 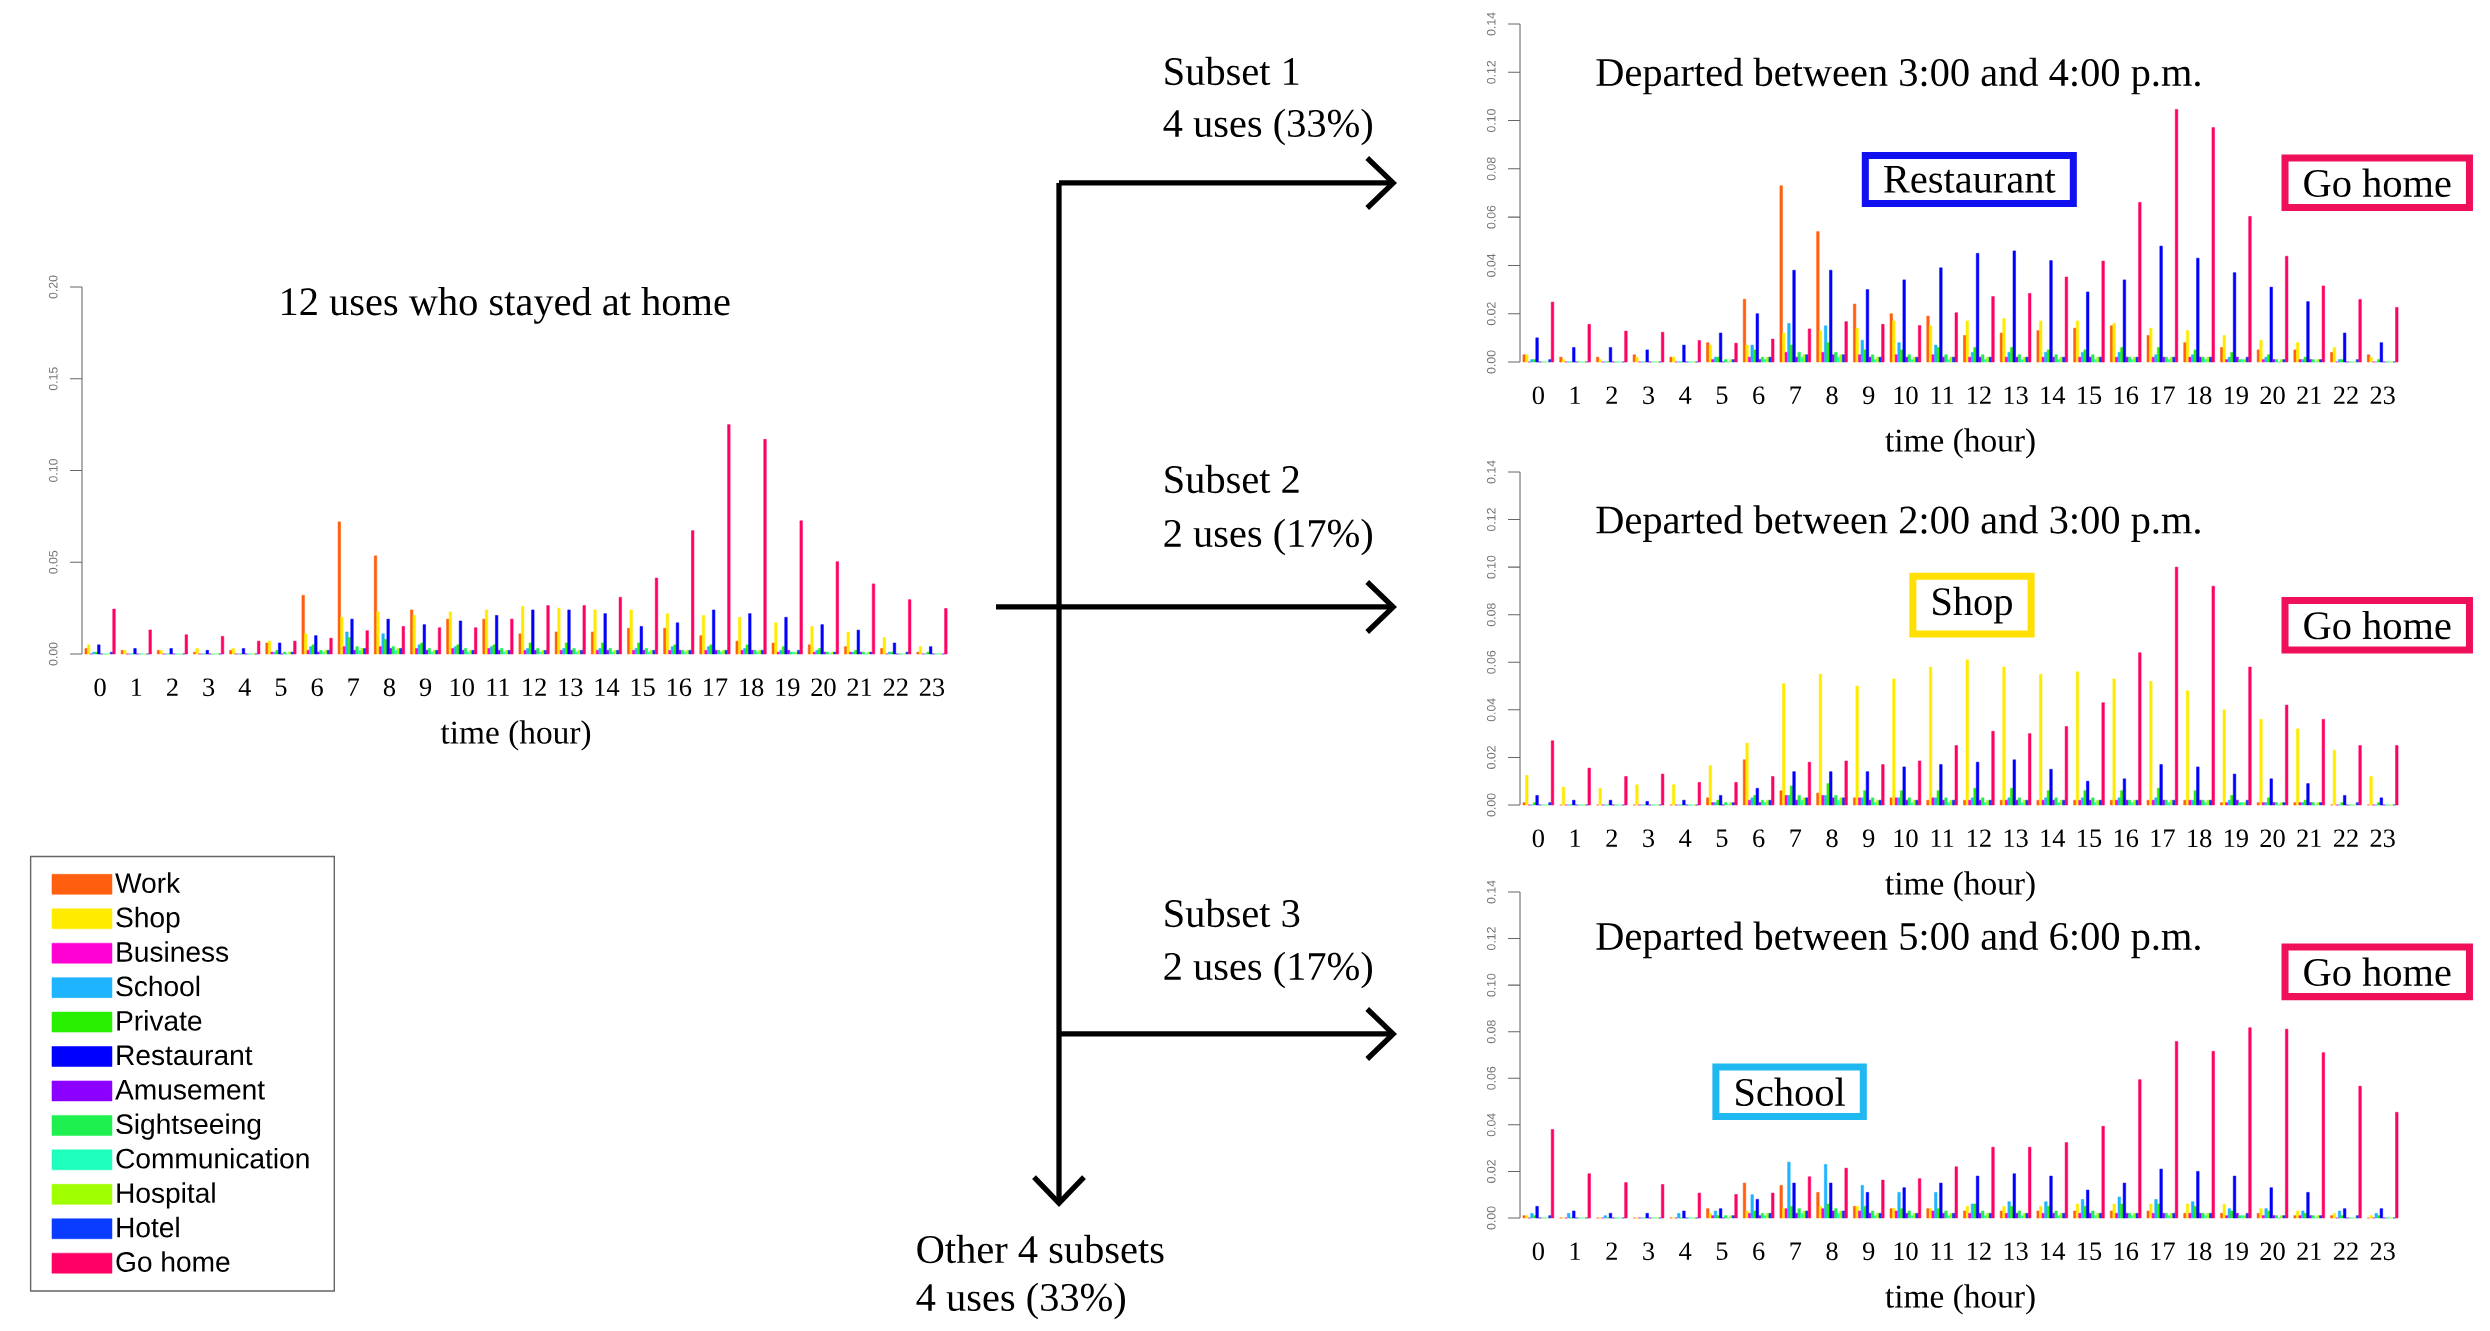 I want to click on x-tick-label: 8, so click(x=1832, y=838).